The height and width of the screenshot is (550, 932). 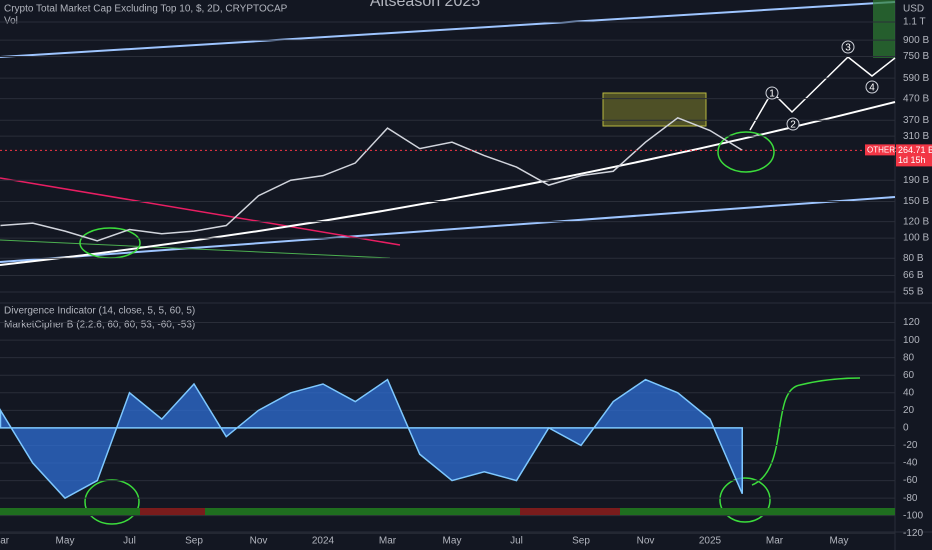 I want to click on chart-title: Altseason 2025, so click(x=425, y=5).